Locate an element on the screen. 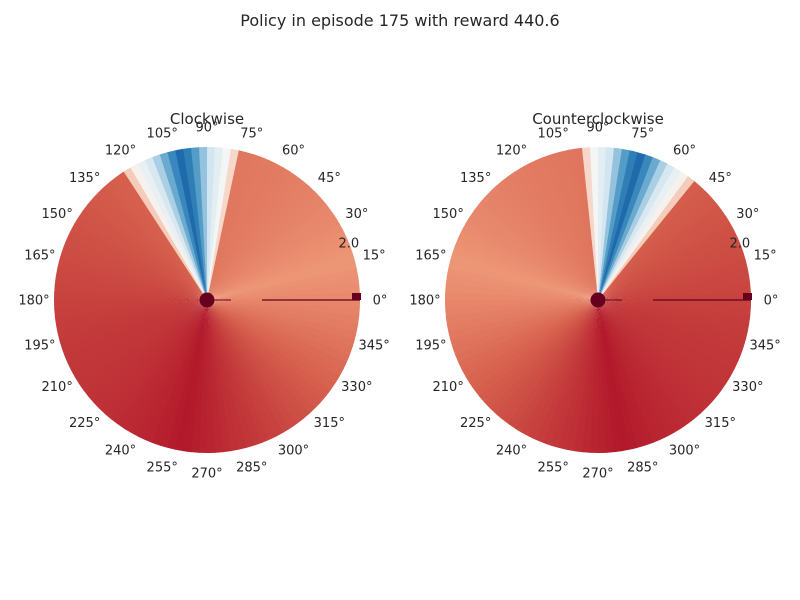 This screenshot has width=800, height=600. figure-title: Policy in episode 175 with reward 440.6 is located at coordinates (399, 20).